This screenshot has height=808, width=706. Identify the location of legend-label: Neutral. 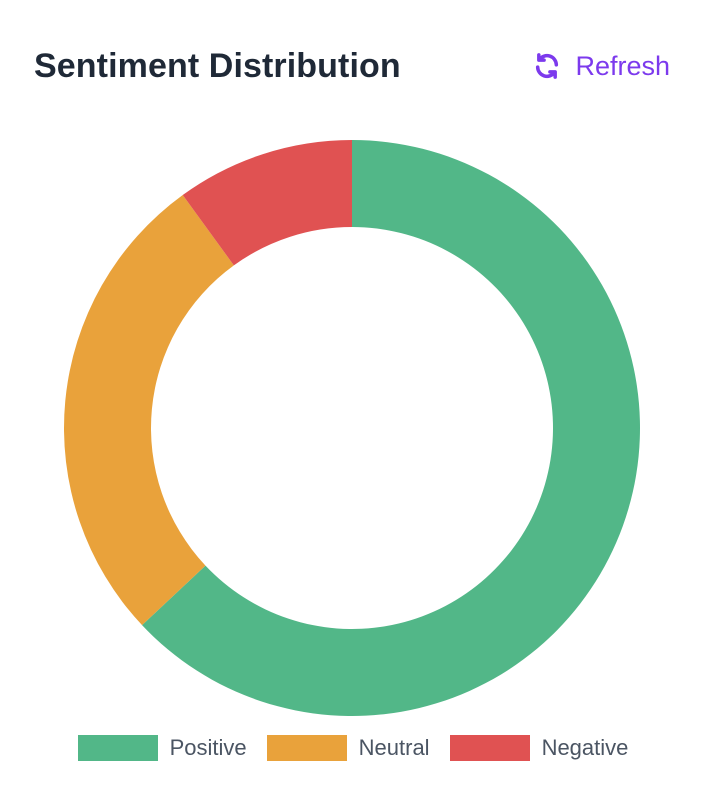
(394, 747).